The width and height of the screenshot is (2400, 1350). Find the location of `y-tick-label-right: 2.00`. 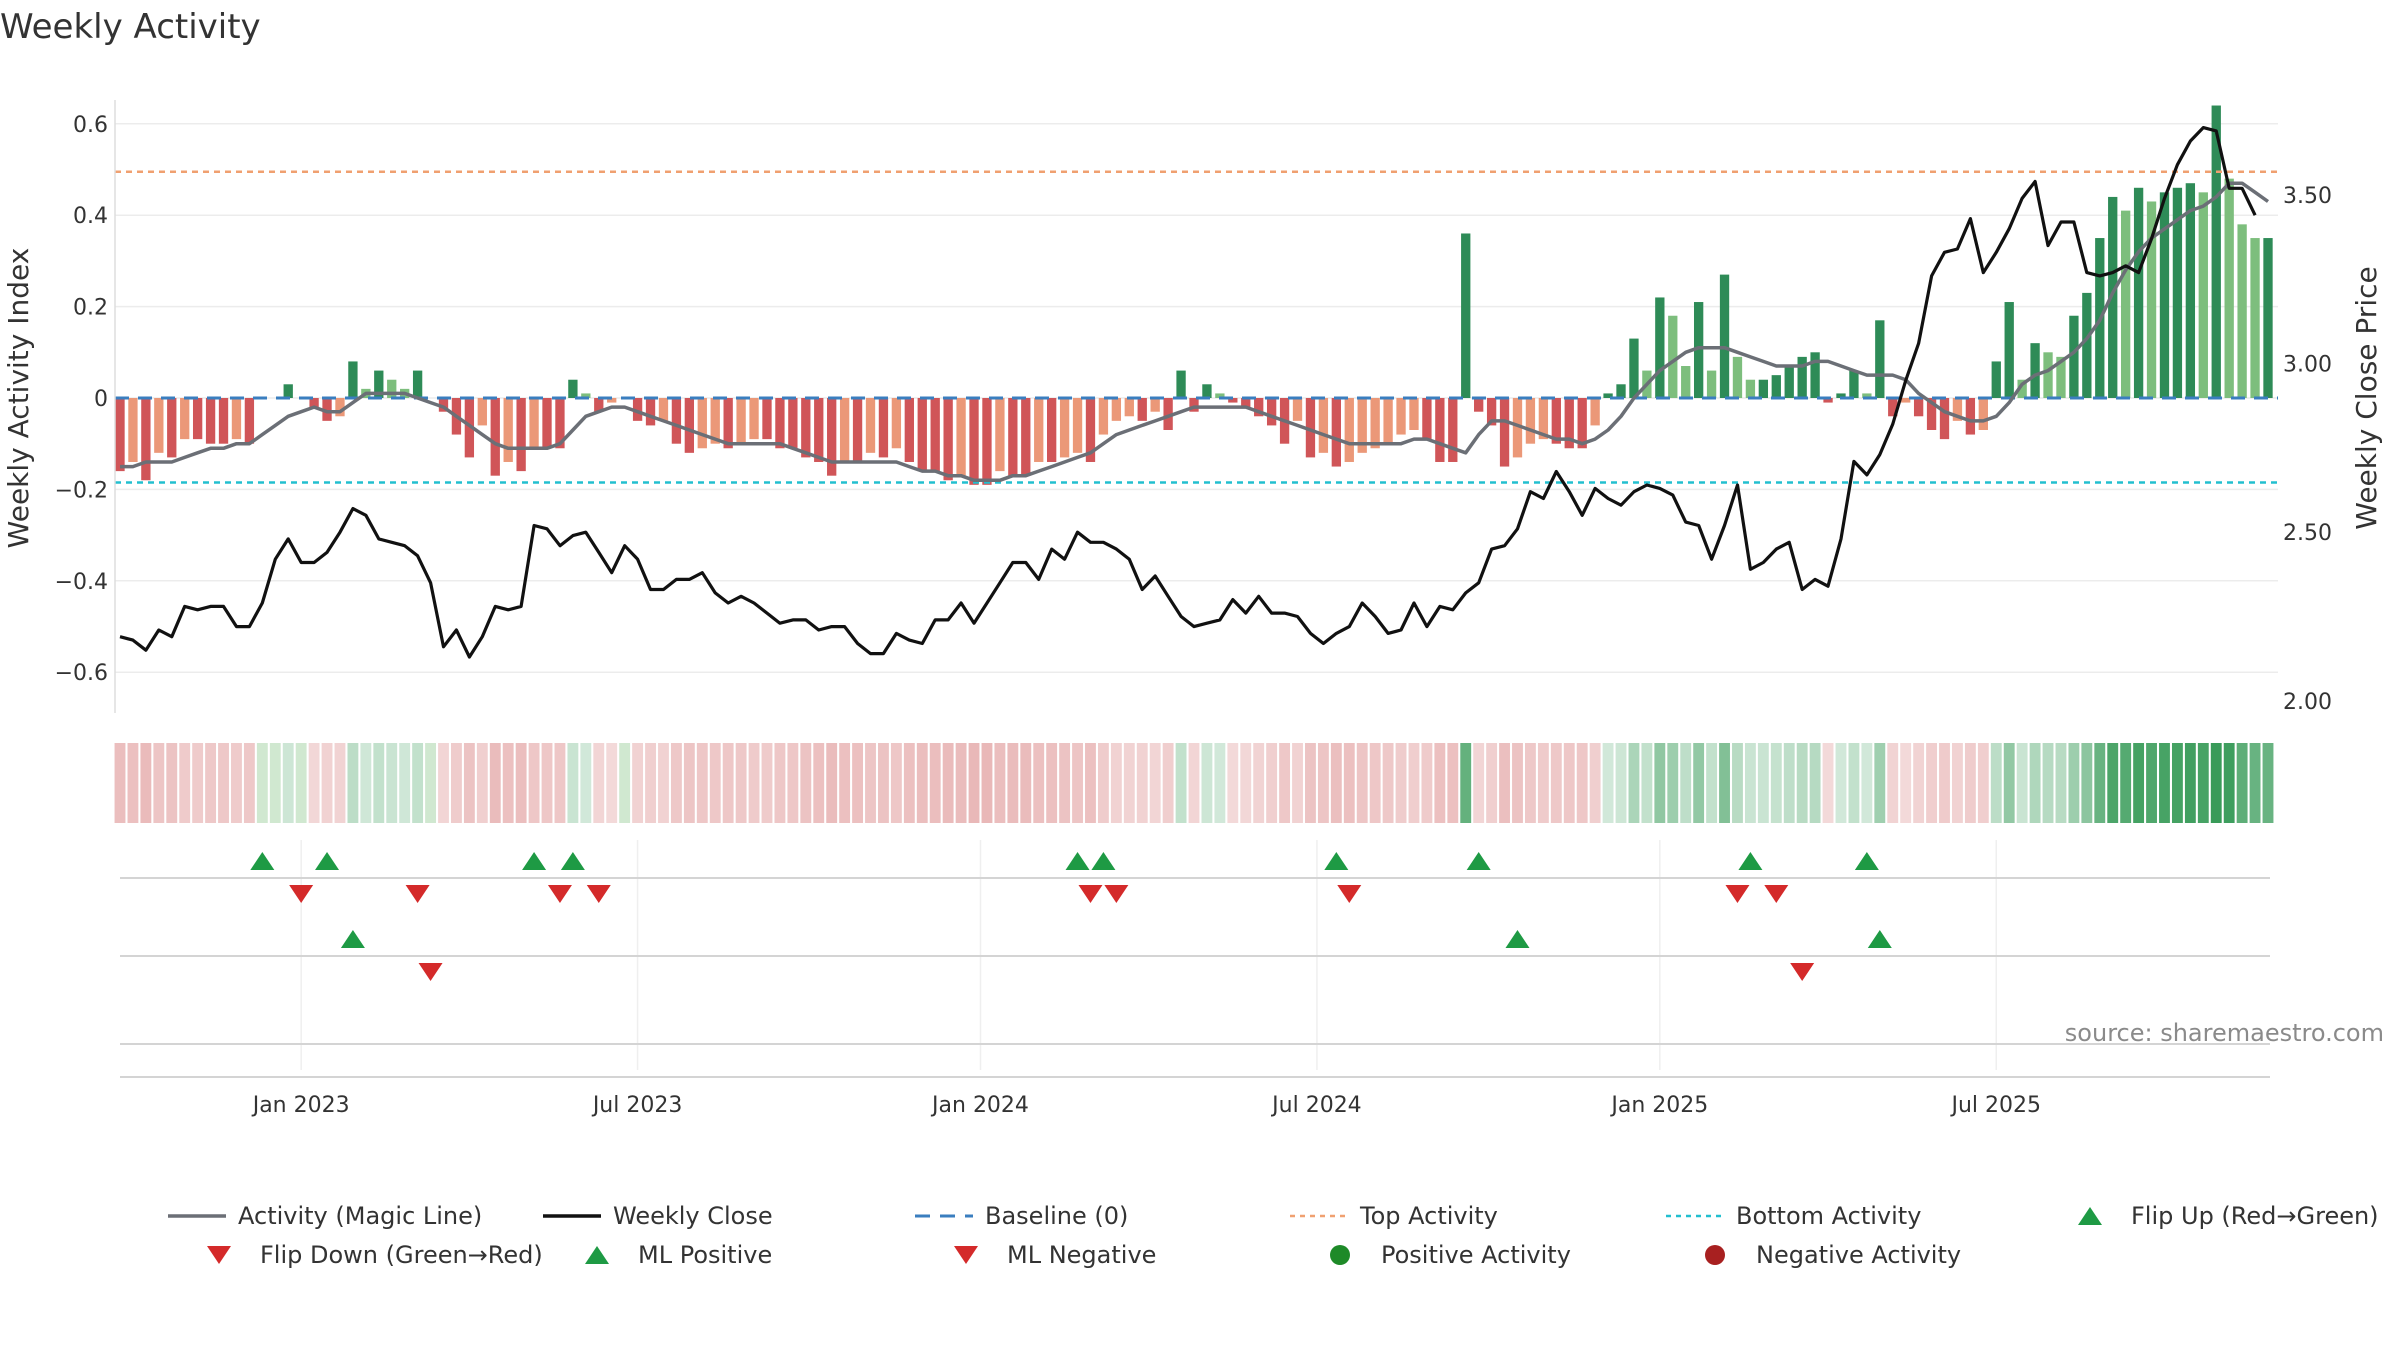

y-tick-label-right: 2.00 is located at coordinates (2307, 702).